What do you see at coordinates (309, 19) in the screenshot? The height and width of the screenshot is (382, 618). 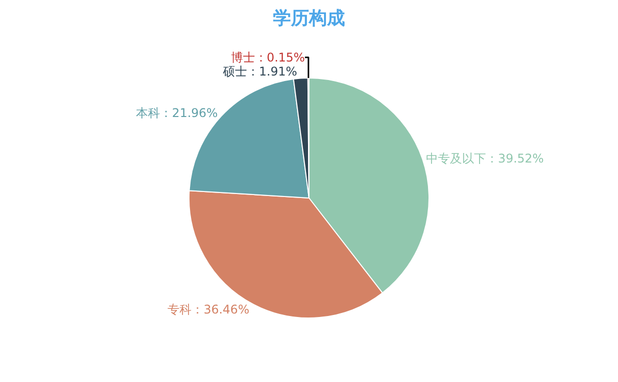 I see `chart-title: 学历构成` at bounding box center [309, 19].